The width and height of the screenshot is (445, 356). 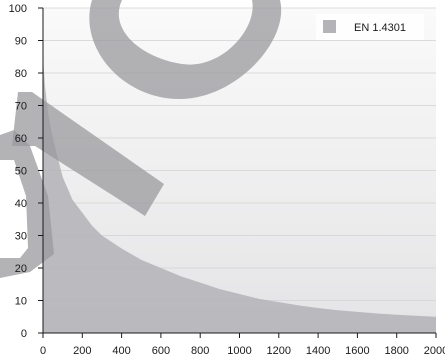 I want to click on watermark-lower-shape, so click(x=27, y=204).